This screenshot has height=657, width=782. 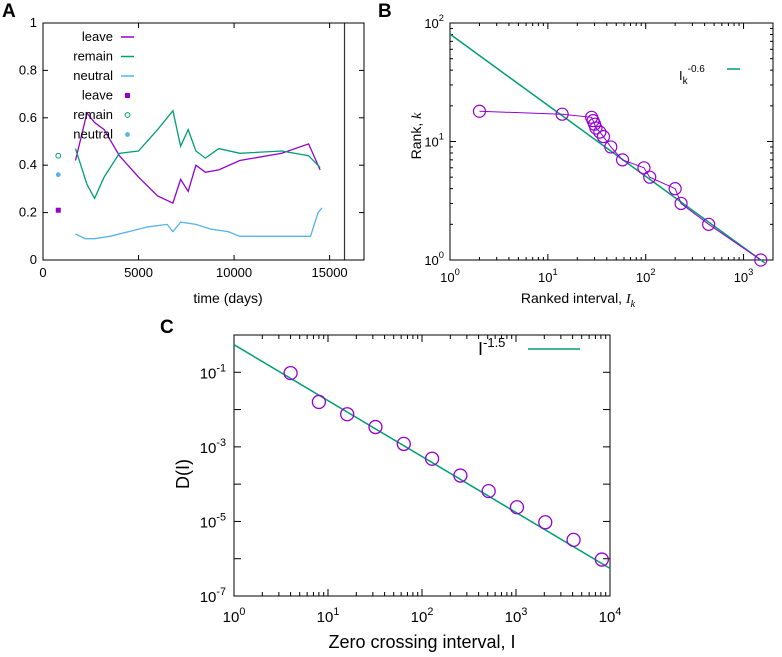 What do you see at coordinates (213, 447) in the screenshot?
I see `panel-c-ytick-label: 10⁻³` at bounding box center [213, 447].